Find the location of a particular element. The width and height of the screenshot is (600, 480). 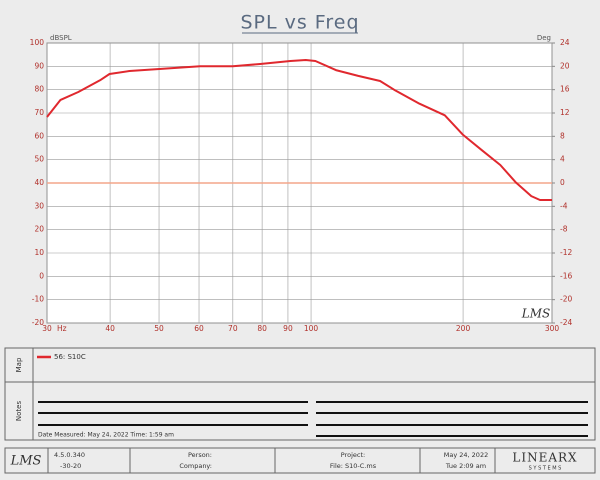

y2-tick-label: 4 is located at coordinates (562, 159).